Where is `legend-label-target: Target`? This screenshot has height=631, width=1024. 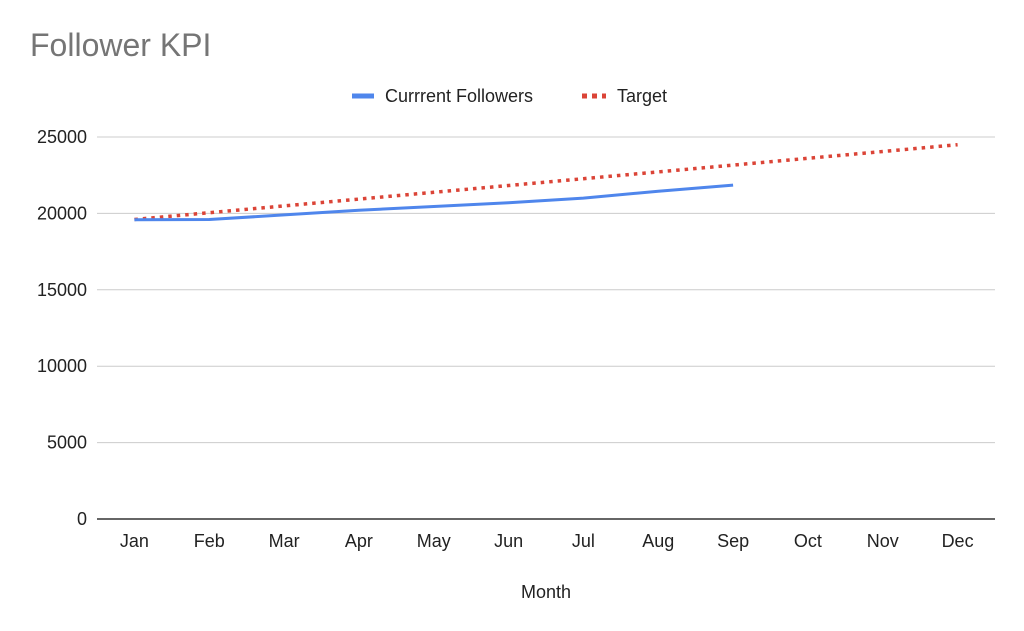
legend-label-target: Target is located at coordinates (642, 96).